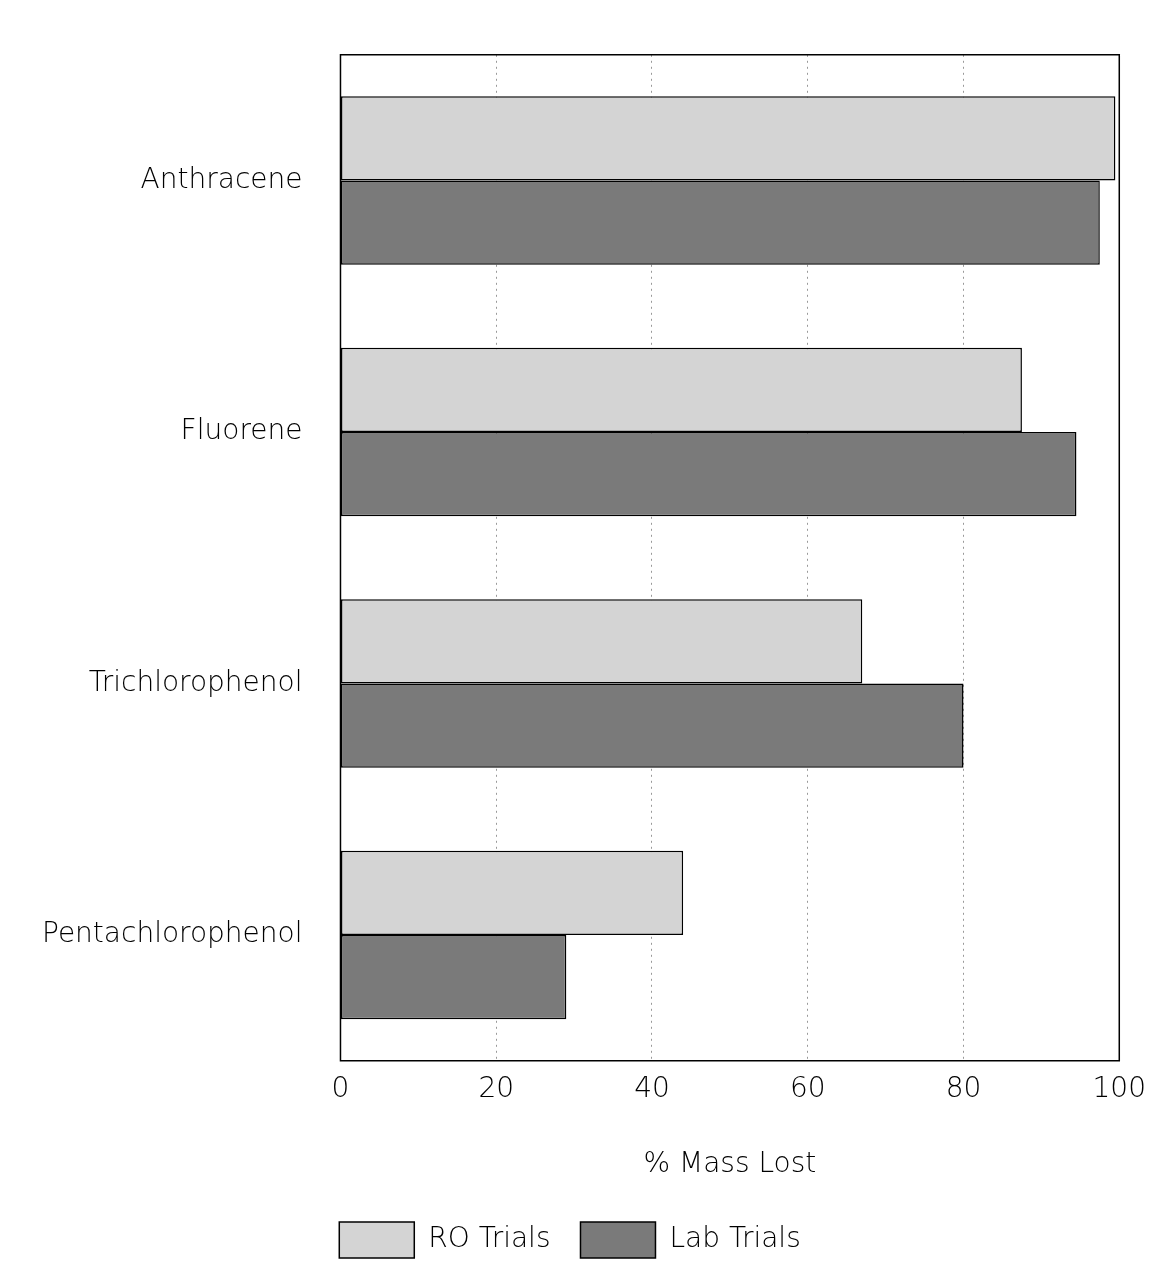 Image resolution: width=1166 pixels, height=1276 pixels. I want to click on x-tick-label: 0, so click(340, 1087).